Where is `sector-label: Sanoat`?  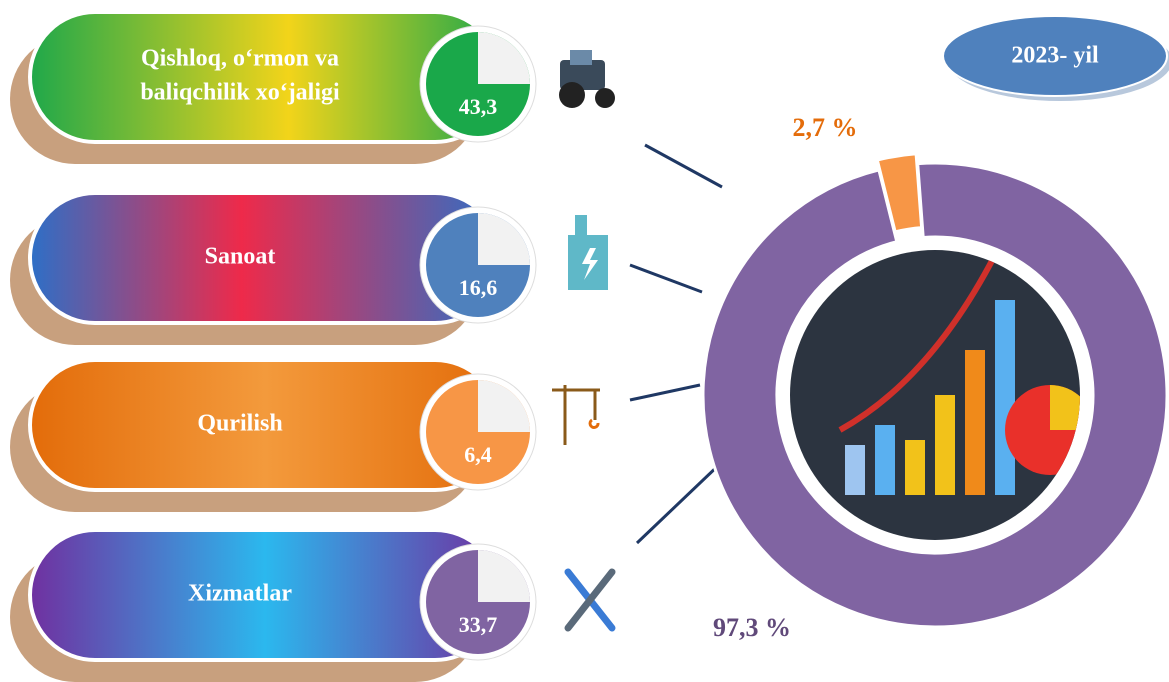
sector-label: Sanoat is located at coordinates (240, 257).